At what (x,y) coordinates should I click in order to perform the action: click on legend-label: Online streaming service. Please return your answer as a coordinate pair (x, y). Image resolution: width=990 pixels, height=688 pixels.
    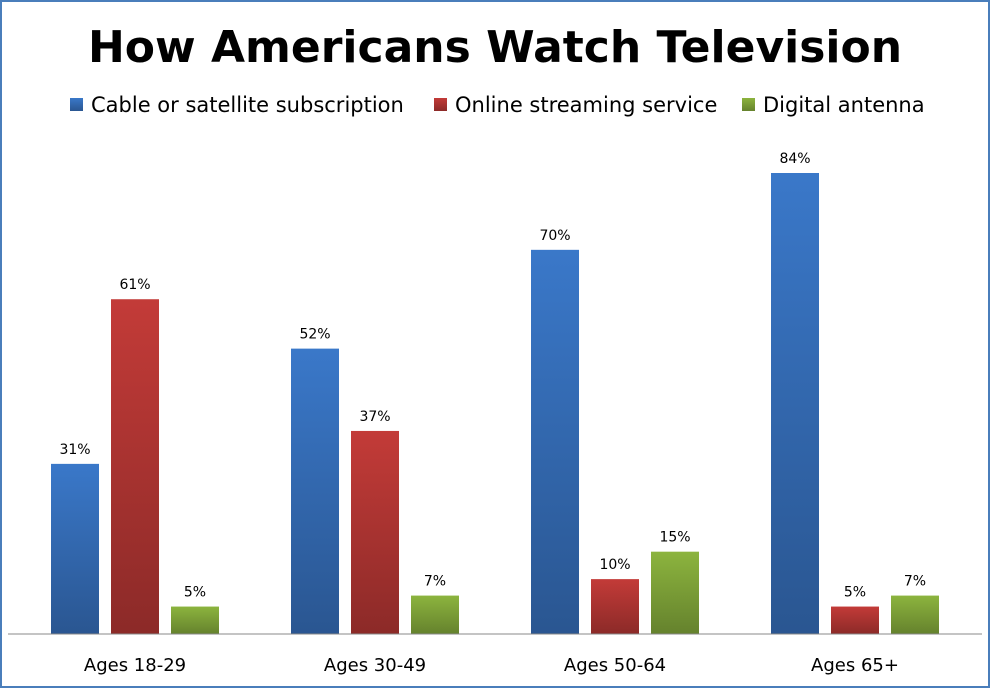
    Looking at the image, I should click on (586, 105).